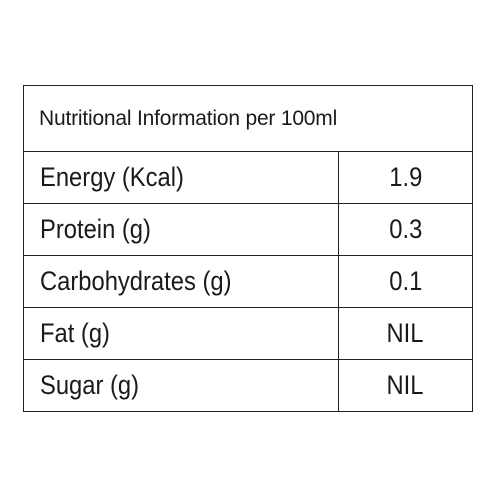  I want to click on table-row-protein: Protein (g) 0.3, so click(248, 230).